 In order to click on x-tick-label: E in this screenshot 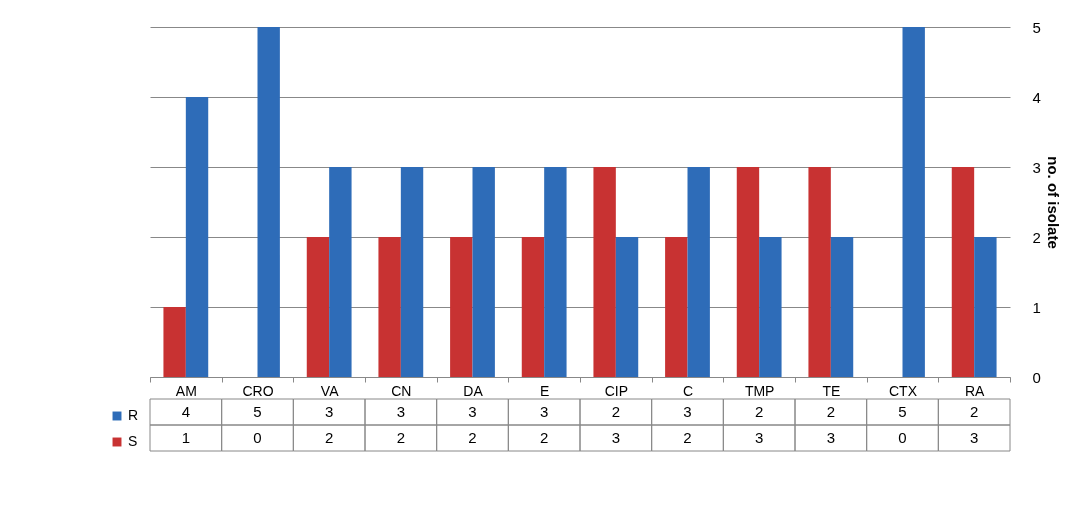, I will do `click(544, 390)`.